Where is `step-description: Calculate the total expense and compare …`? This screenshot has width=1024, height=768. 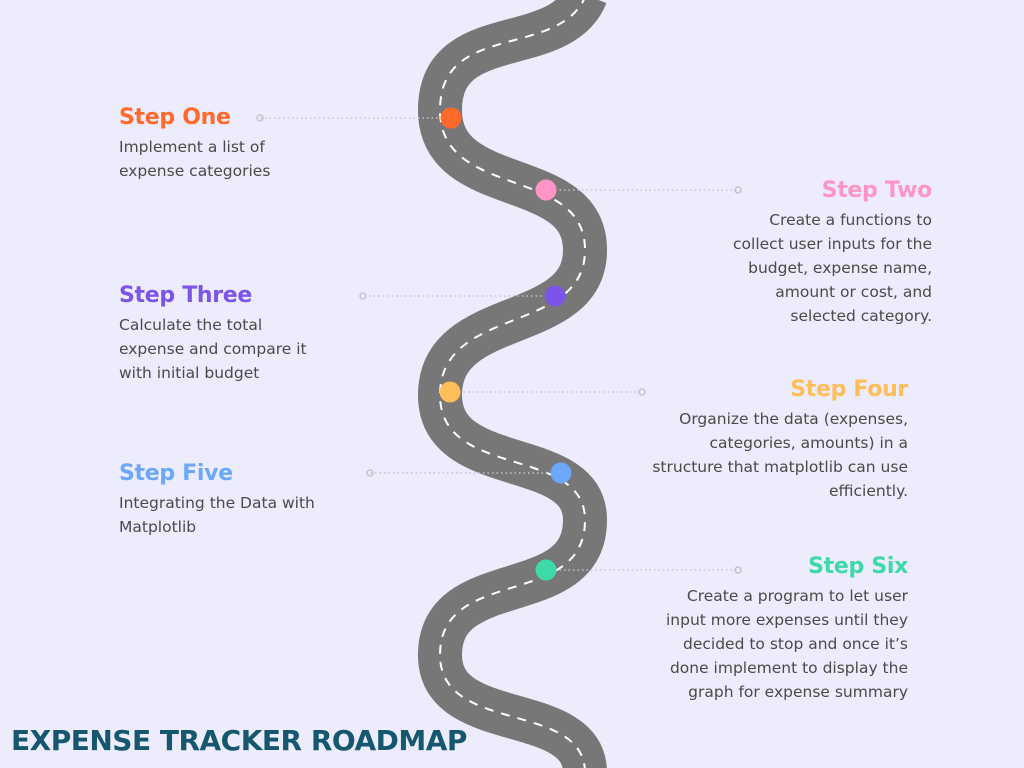
step-description: Calculate the total expense and compare … is located at coordinates (213, 349).